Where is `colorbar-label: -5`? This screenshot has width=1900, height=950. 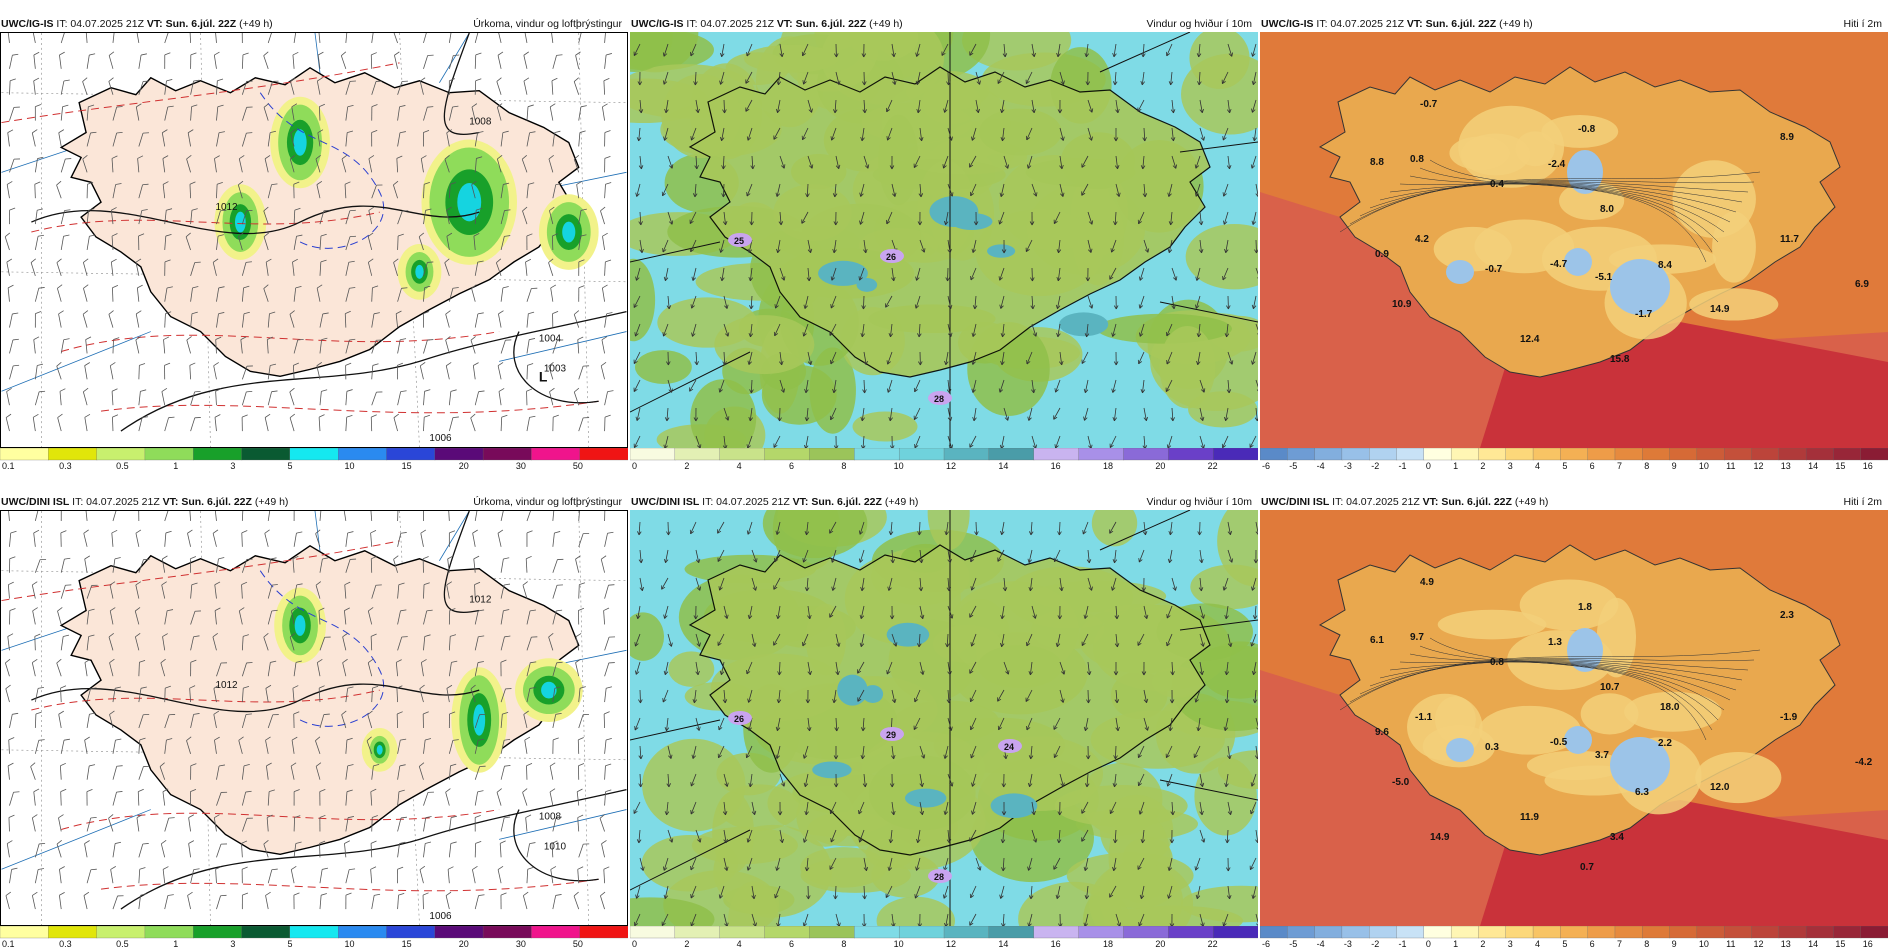 colorbar-label: -5 is located at coordinates (1293, 465).